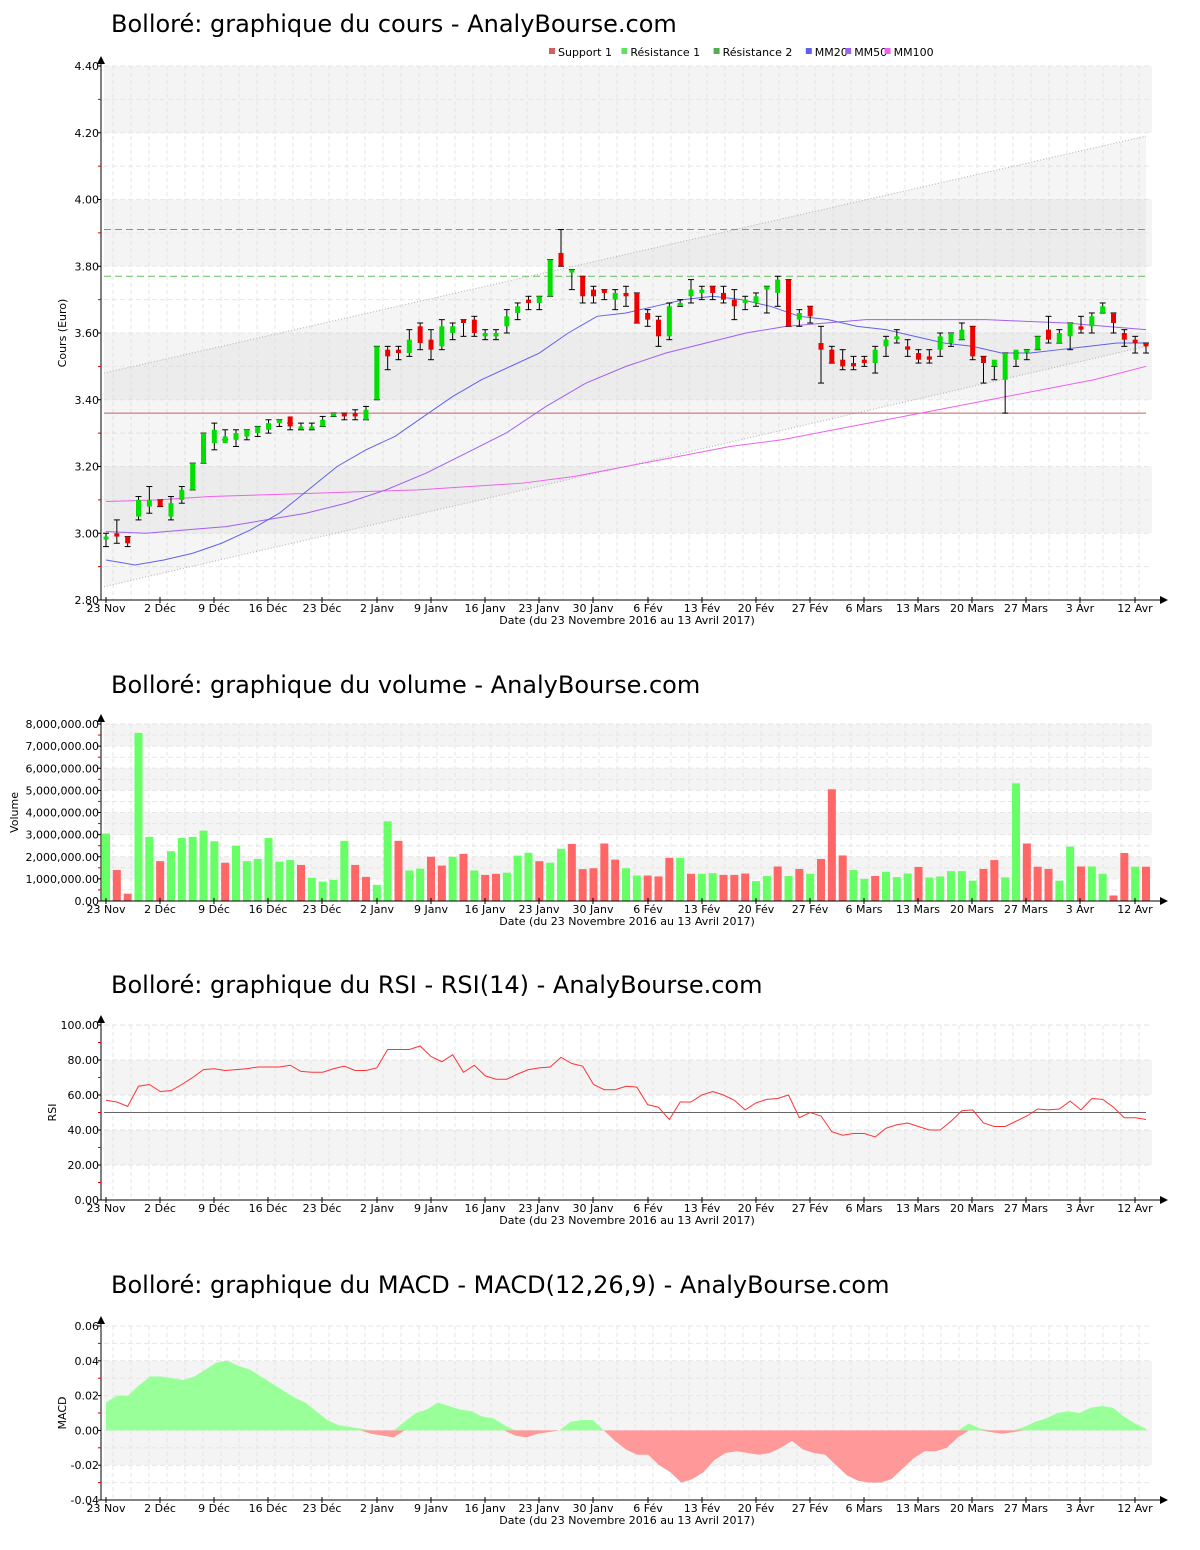 The image size is (1200, 1550). Describe the element at coordinates (268, 909) in the screenshot. I see `x-tick-label: 16 Déc` at that location.